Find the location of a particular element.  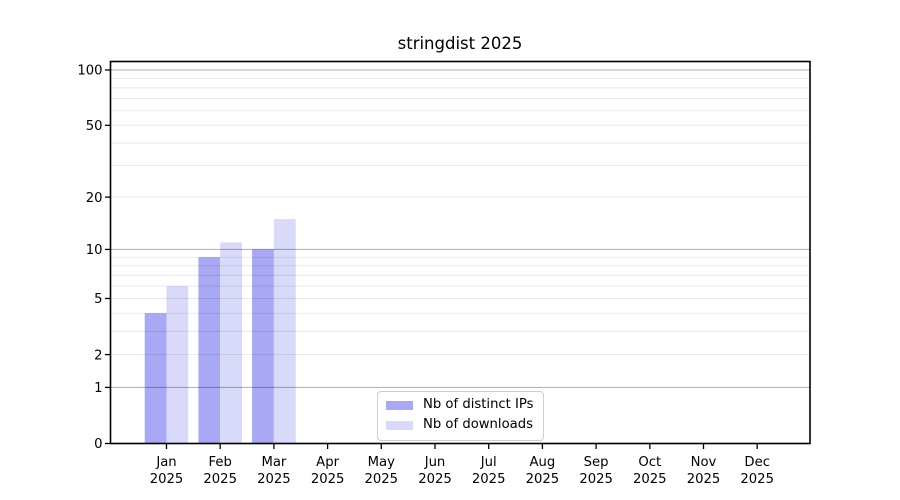

y-tick-label: 0 is located at coordinates (98, 444).